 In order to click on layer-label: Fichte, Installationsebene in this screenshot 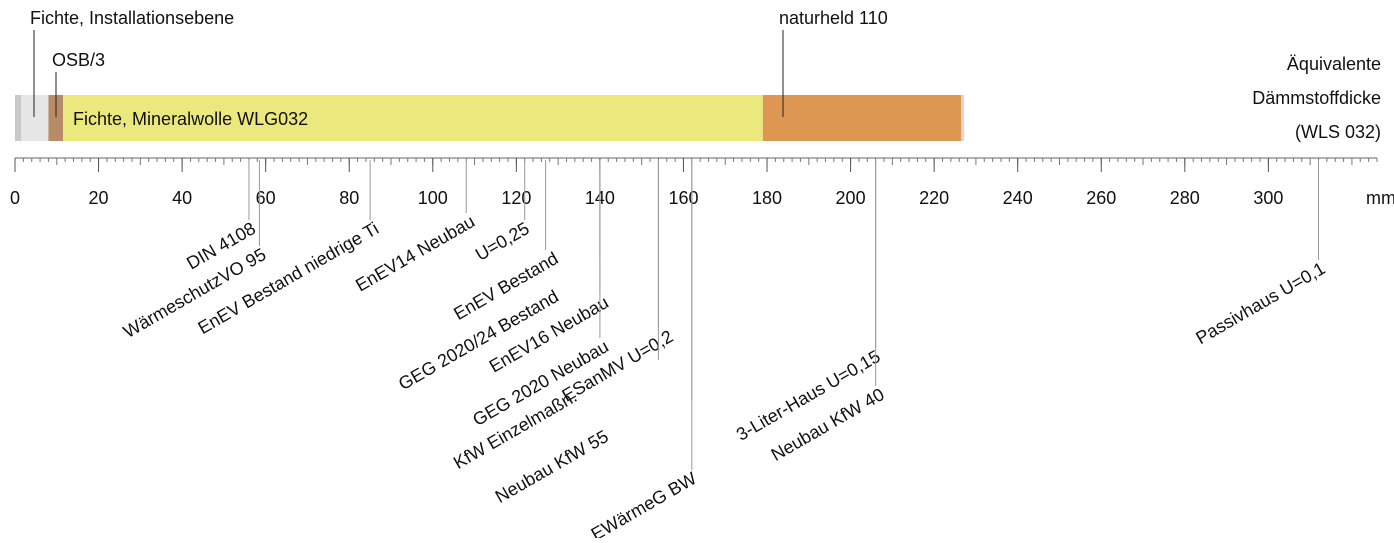, I will do `click(132, 18)`.